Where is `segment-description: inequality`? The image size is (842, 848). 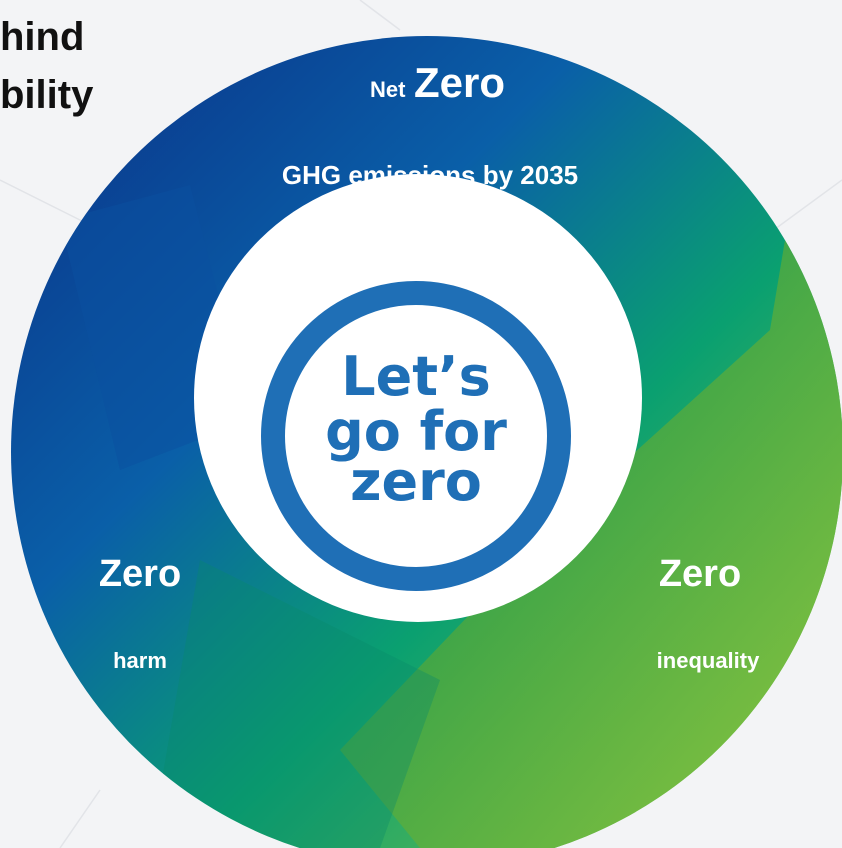
segment-description: inequality is located at coordinates (708, 660).